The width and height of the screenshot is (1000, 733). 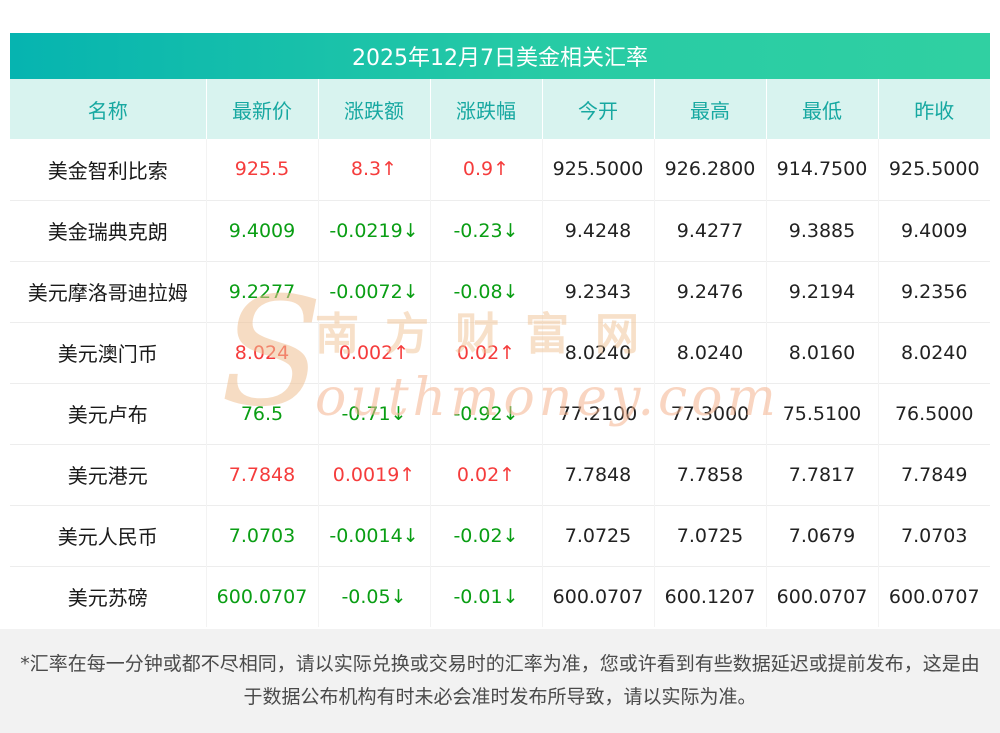 I want to click on cell-high: 600.1207, so click(x=709, y=596).